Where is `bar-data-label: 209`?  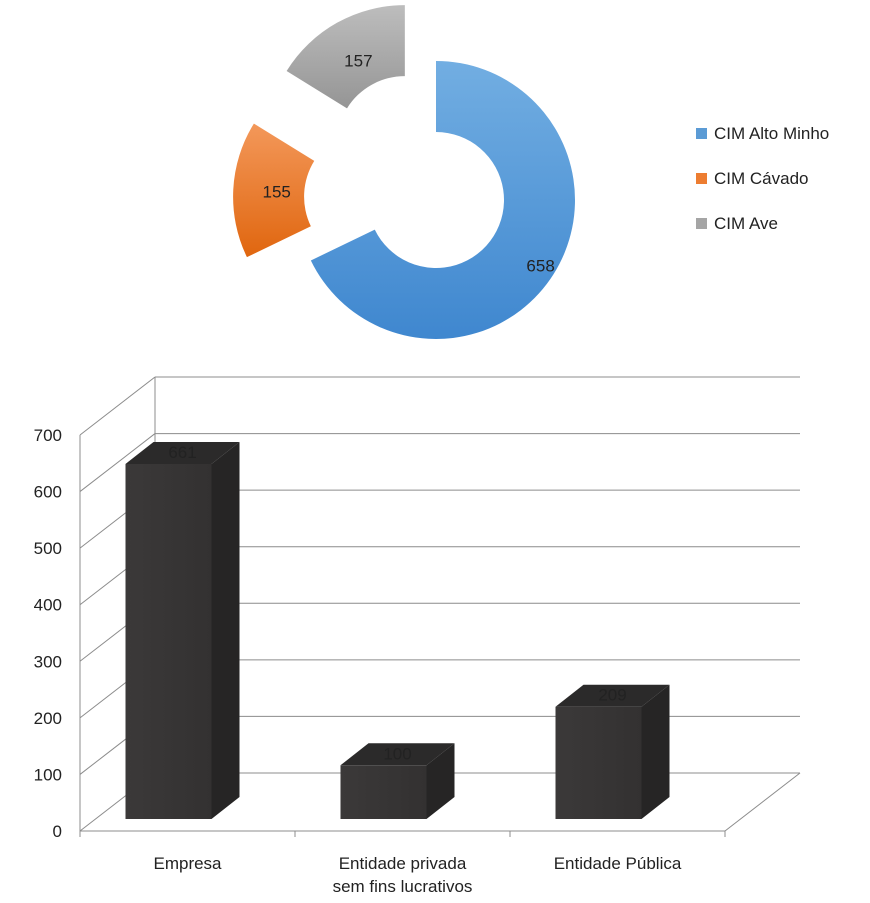
bar-data-label: 209 is located at coordinates (612, 695).